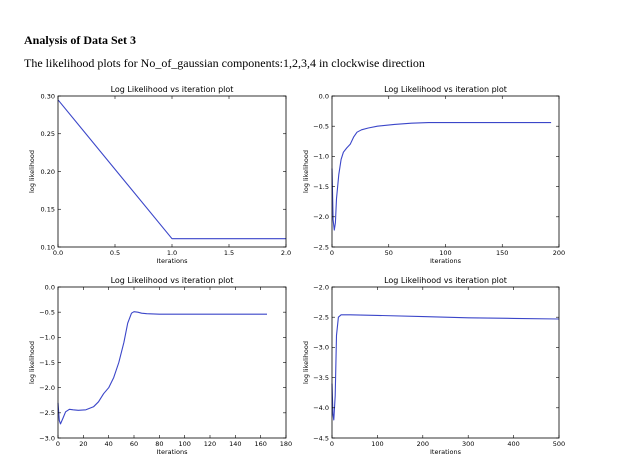 The height and width of the screenshot is (471, 635). I want to click on x-tick-label: 300, so click(468, 444).